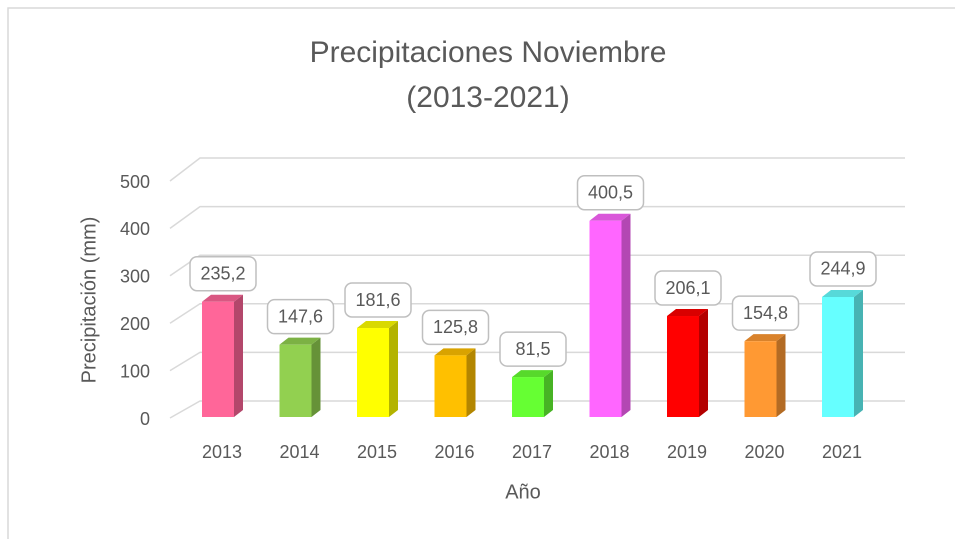 This screenshot has height=539, width=955. Describe the element at coordinates (145, 419) in the screenshot. I see `y-tick-label: 0` at that location.